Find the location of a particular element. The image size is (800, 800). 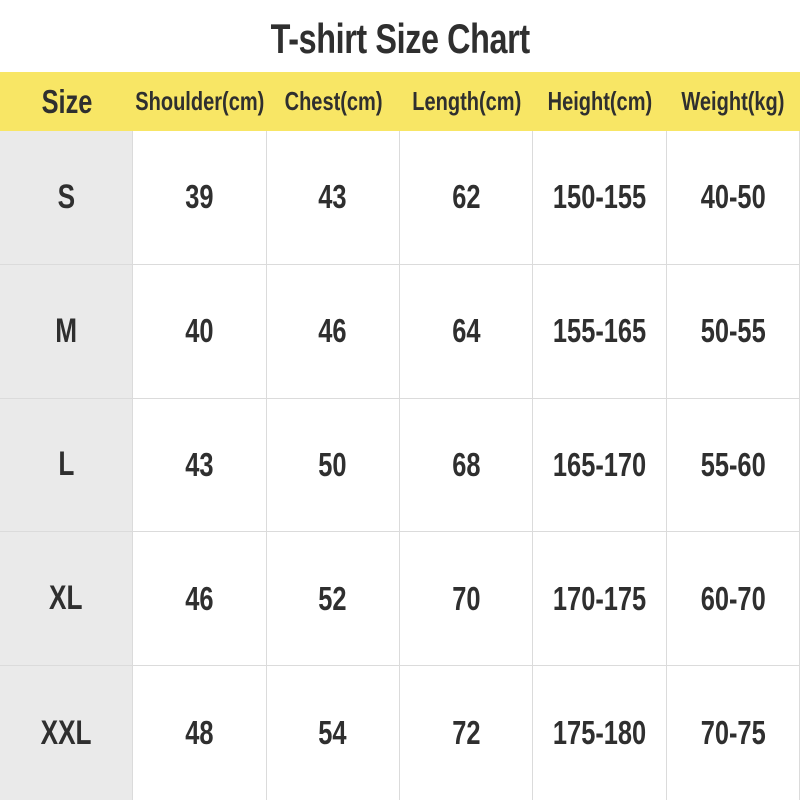

value-cell: 170-175 is located at coordinates (600, 599).